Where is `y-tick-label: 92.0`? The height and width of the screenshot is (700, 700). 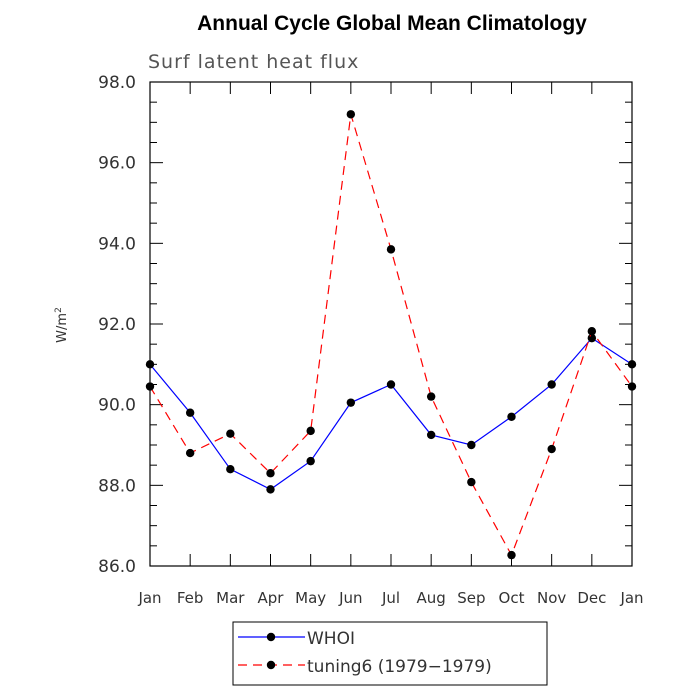
y-tick-label: 92.0 is located at coordinates (117, 325).